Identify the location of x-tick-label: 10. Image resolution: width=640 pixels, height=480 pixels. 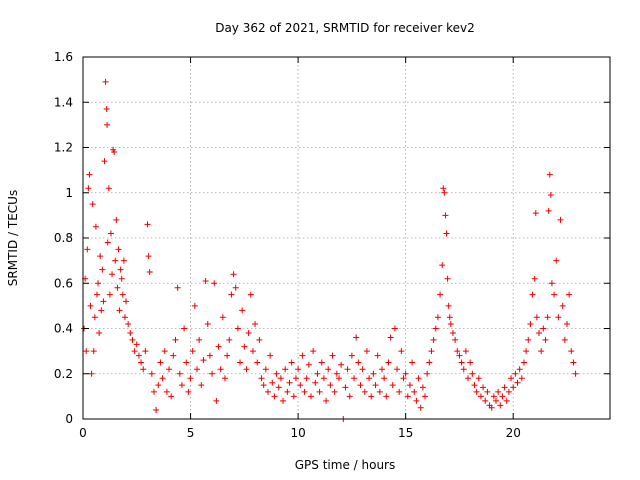
(297, 433).